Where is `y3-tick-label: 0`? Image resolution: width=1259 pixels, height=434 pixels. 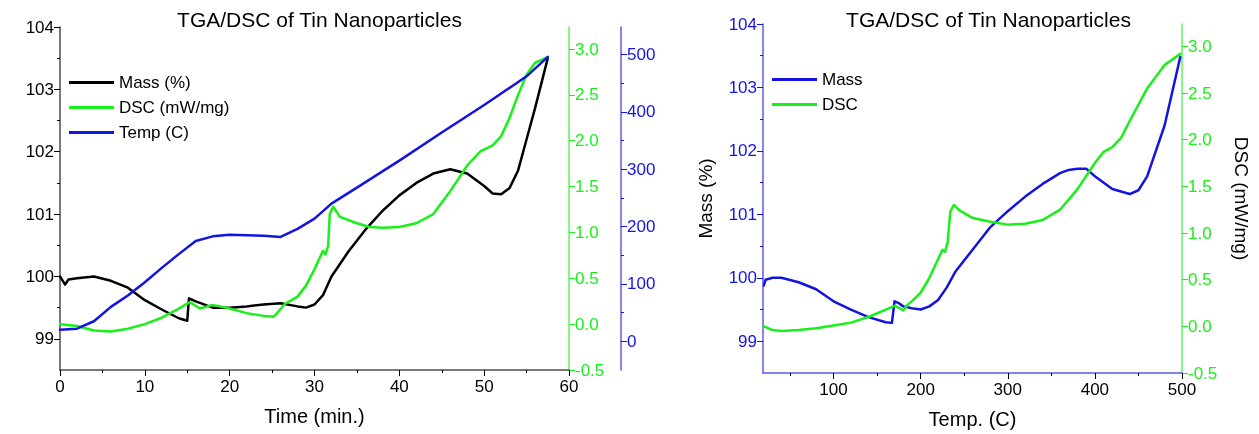 y3-tick-label: 0 is located at coordinates (632, 341).